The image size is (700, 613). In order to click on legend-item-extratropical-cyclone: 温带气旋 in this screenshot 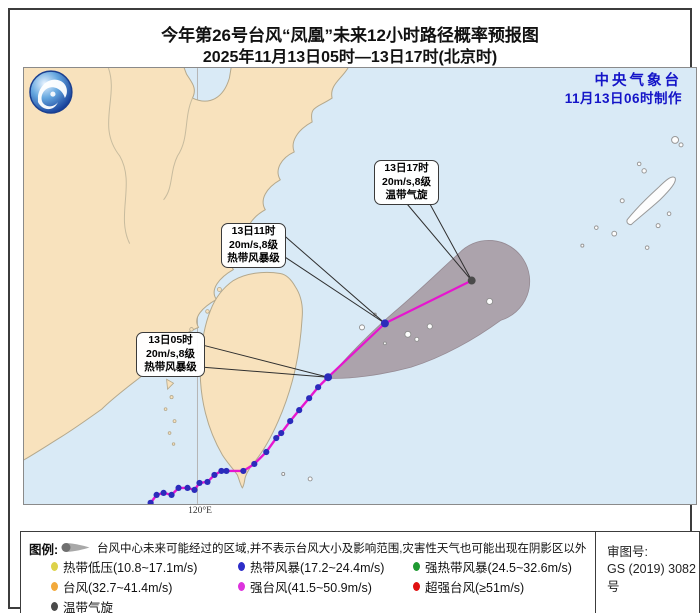, I will do `click(82, 605)`.